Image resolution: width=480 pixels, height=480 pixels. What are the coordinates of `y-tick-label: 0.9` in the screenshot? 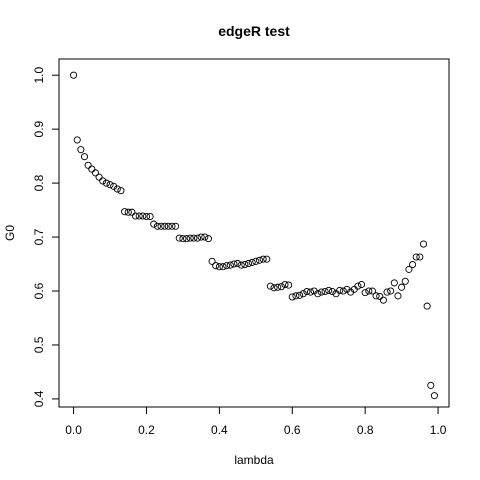 It's located at (39, 128).